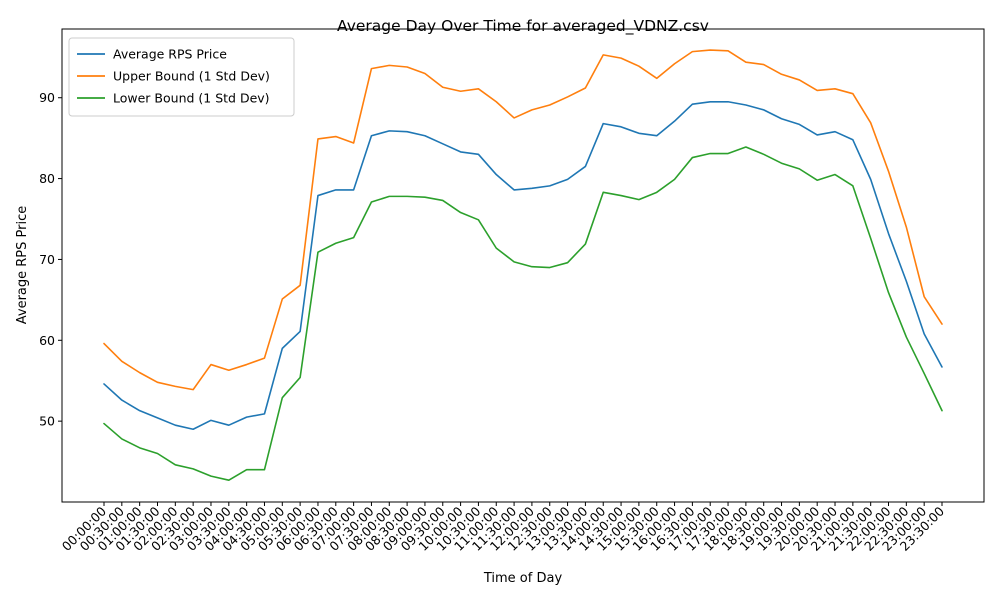 The height and width of the screenshot is (604, 1000). Describe the element at coordinates (170, 54) in the screenshot. I see `legend-label-0: Average RPS Price` at that location.